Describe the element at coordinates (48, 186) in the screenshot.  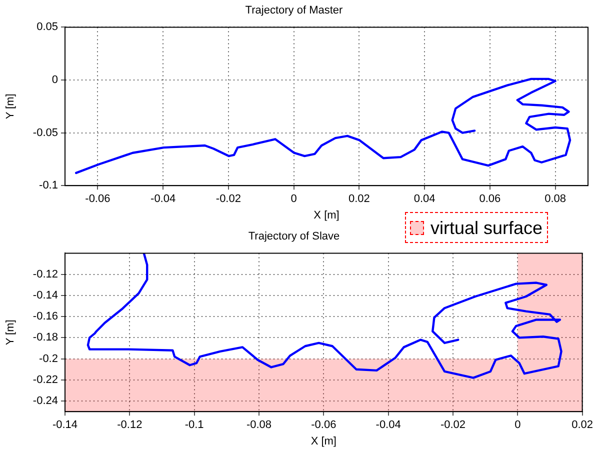
I see `y-tick-label: -0.1` at that location.